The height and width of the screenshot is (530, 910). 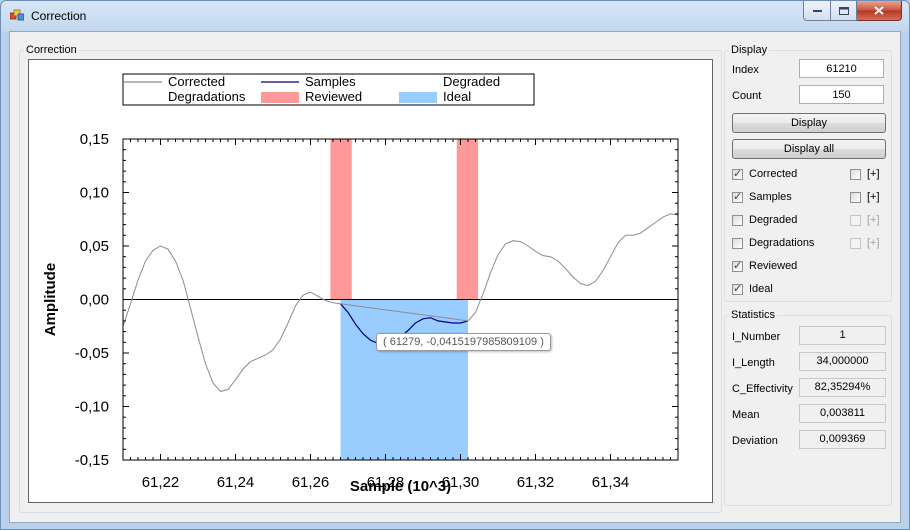 What do you see at coordinates (92, 353) in the screenshot?
I see `y-tick-label: -0,05` at bounding box center [92, 353].